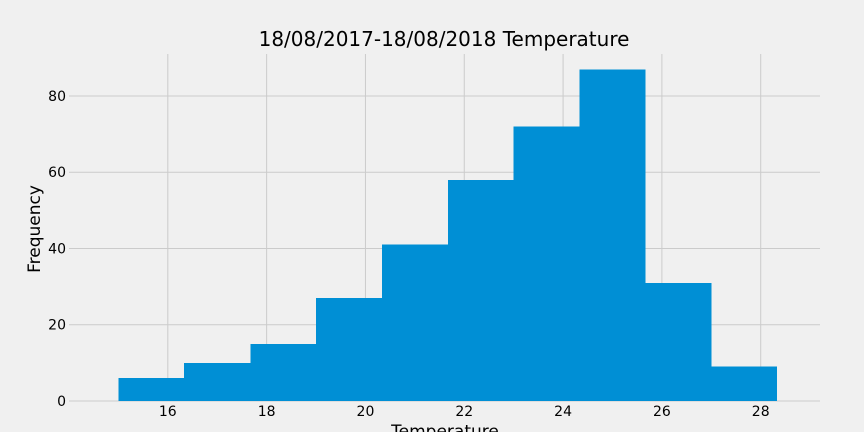  I want to click on x-tick-label: 20, so click(366, 412).